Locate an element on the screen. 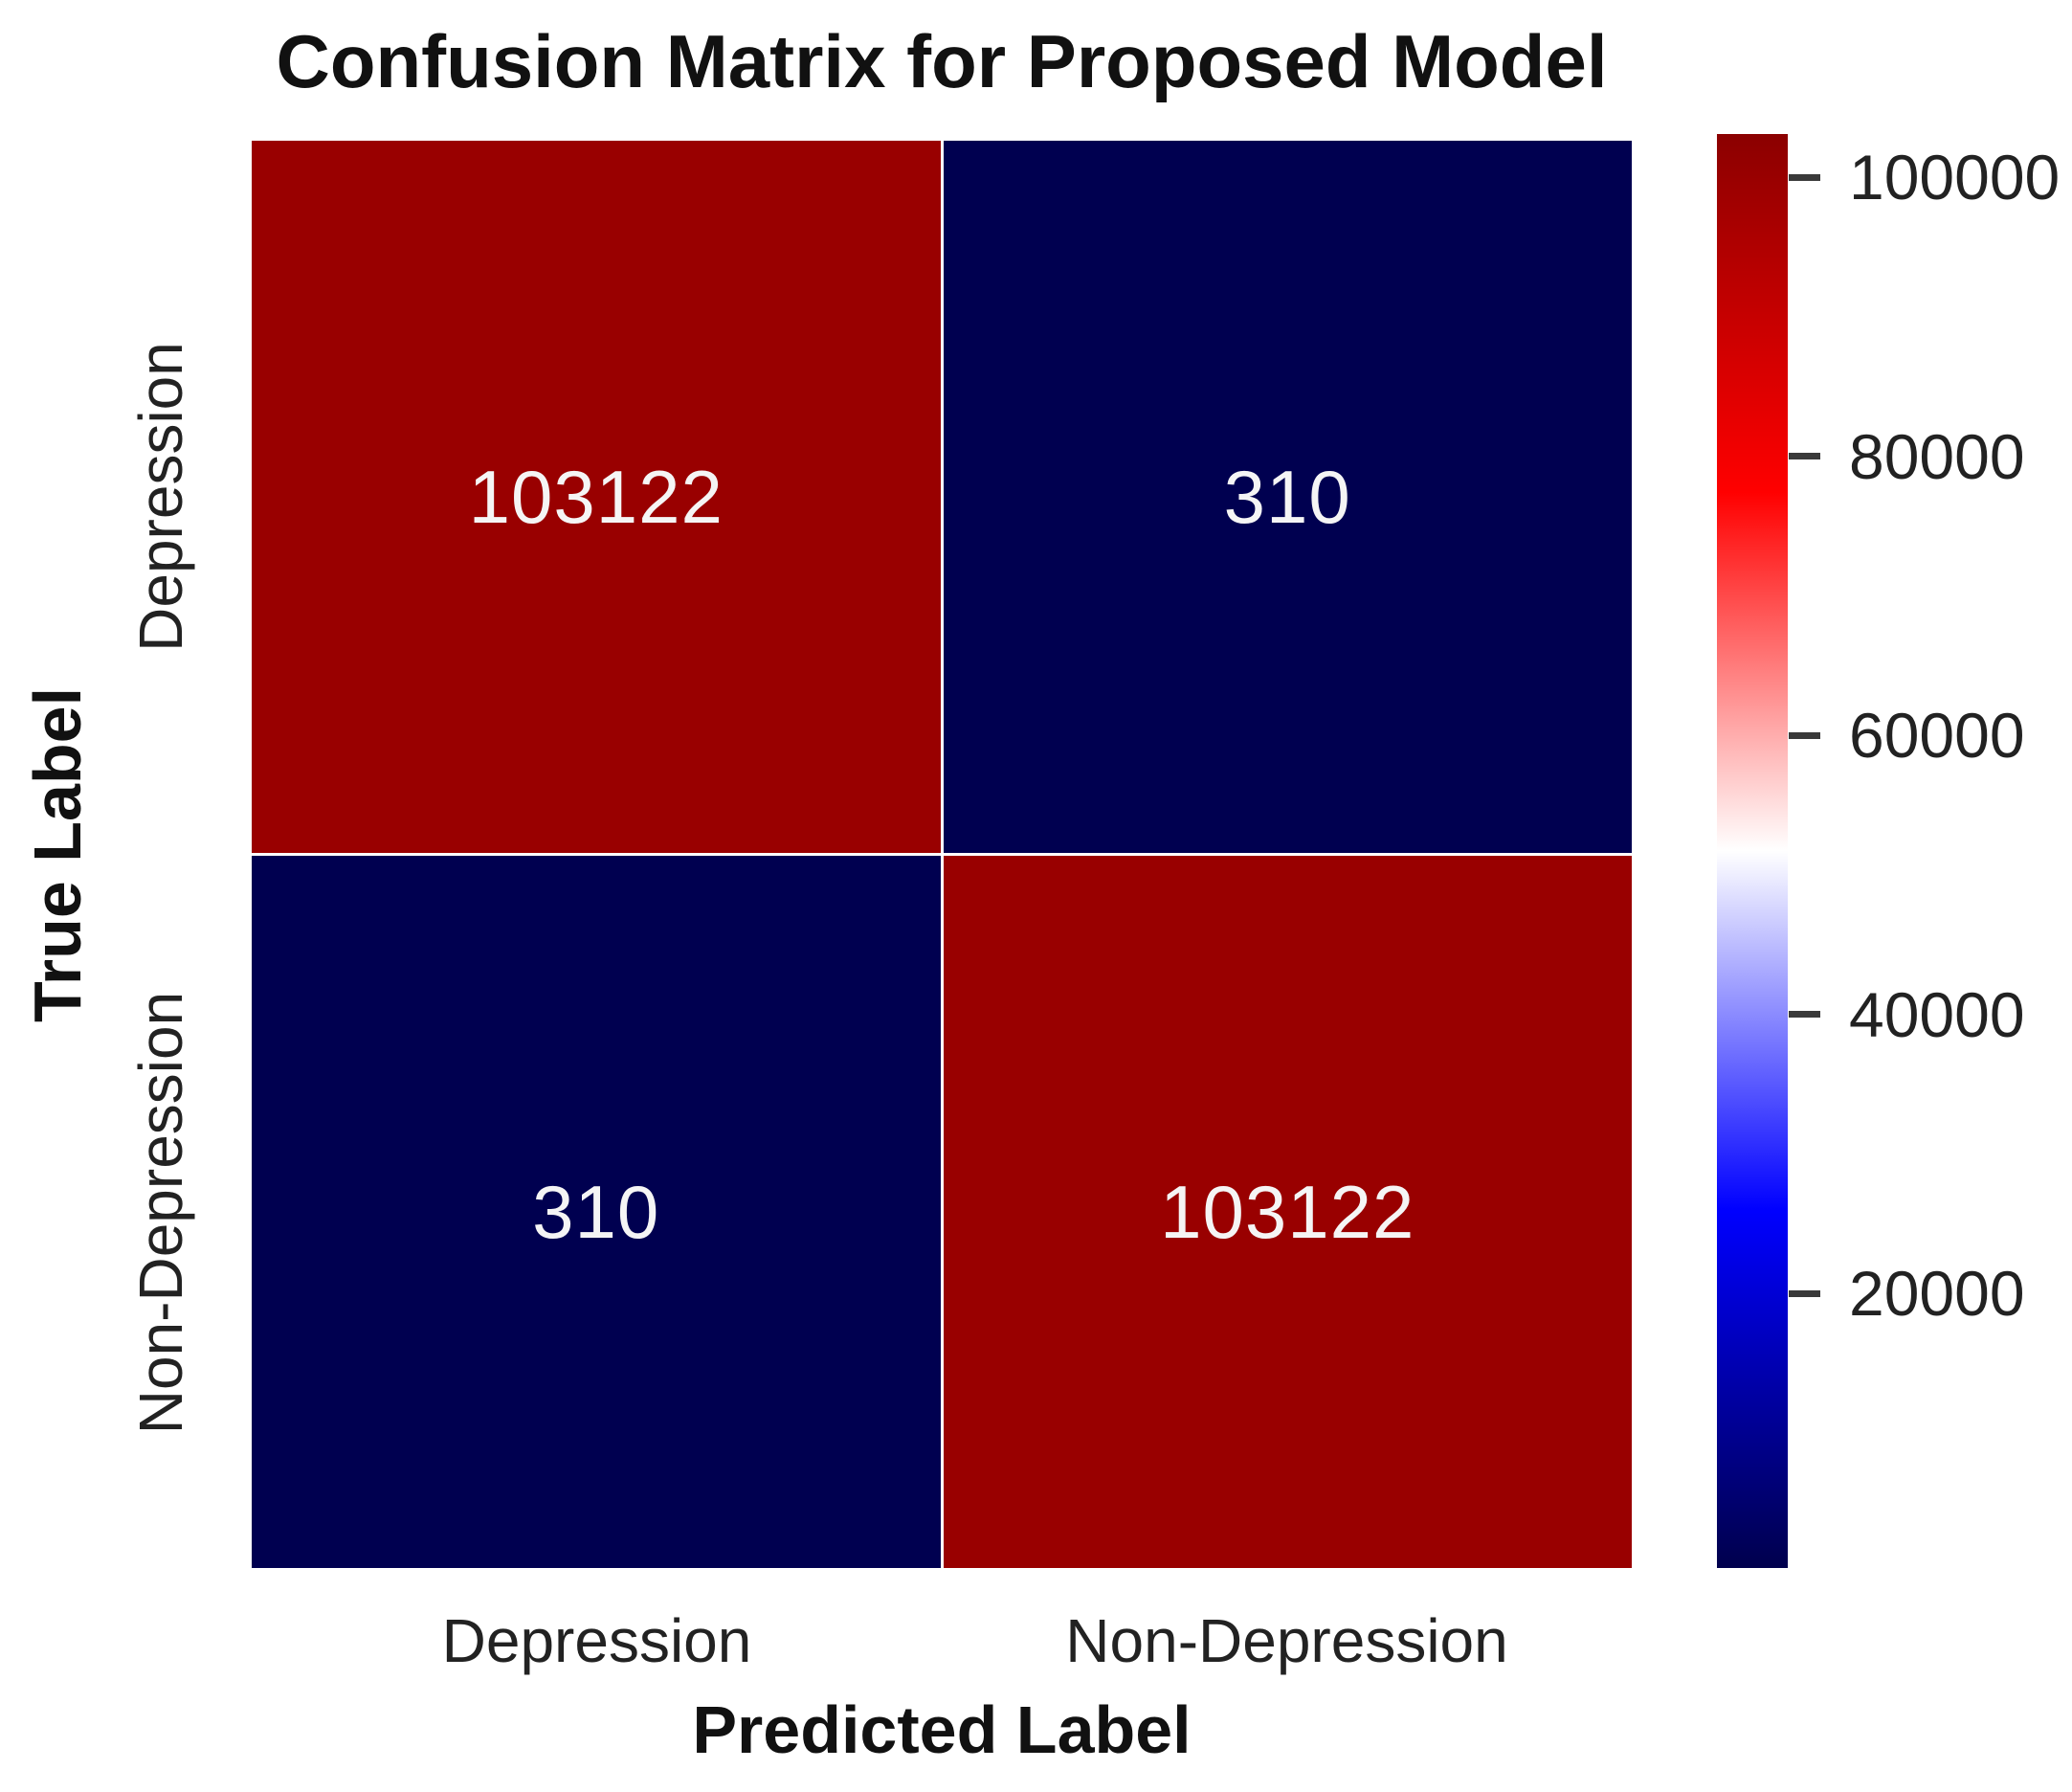  x-tick-depression: Depression is located at coordinates (597, 1641).